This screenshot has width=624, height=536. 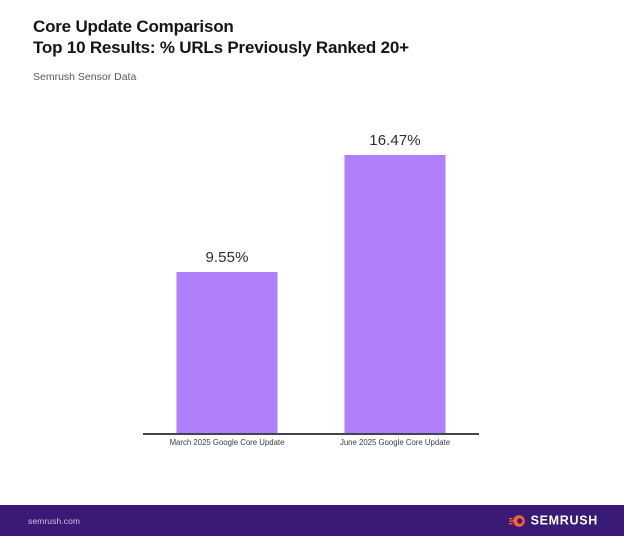 I want to click on bar-column: 16.47%, so click(x=395, y=264).